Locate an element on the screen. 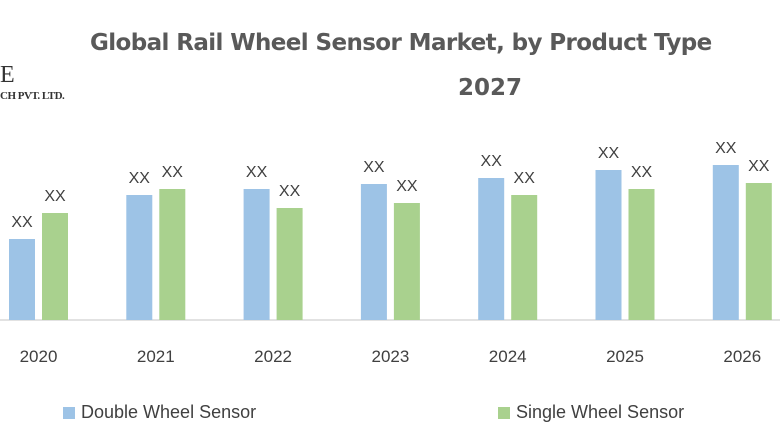 The image size is (780, 440). data-label-single-2025: XX is located at coordinates (642, 172).